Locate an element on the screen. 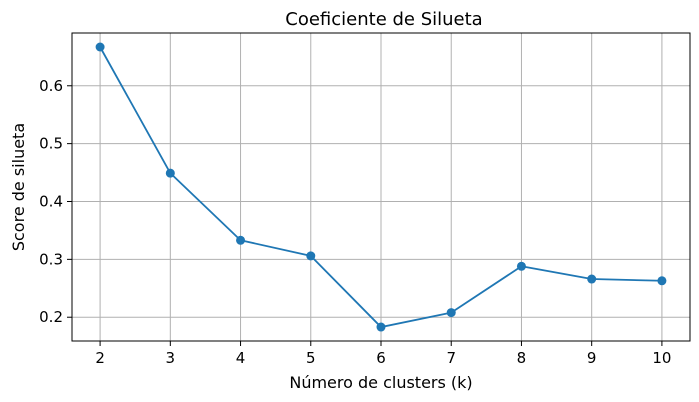 This screenshot has height=402, width=699. data-point-k3 is located at coordinates (170, 173).